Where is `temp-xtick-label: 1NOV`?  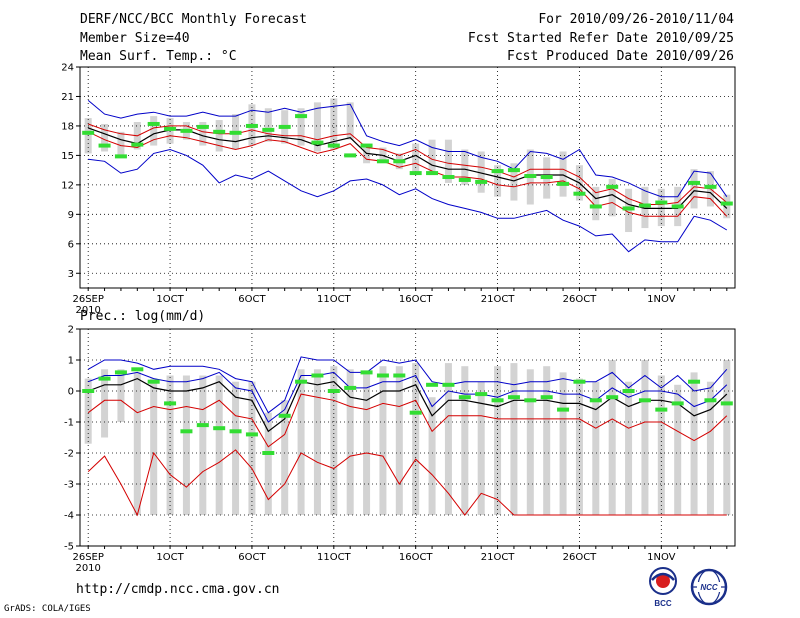
temp-xtick-label: 1NOV is located at coordinates (661, 299).